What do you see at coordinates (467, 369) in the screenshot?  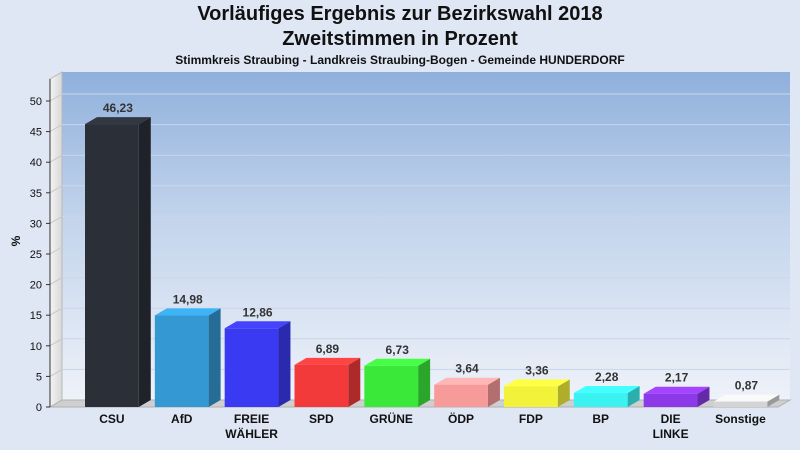 I see `data-label: 3,64` at bounding box center [467, 369].